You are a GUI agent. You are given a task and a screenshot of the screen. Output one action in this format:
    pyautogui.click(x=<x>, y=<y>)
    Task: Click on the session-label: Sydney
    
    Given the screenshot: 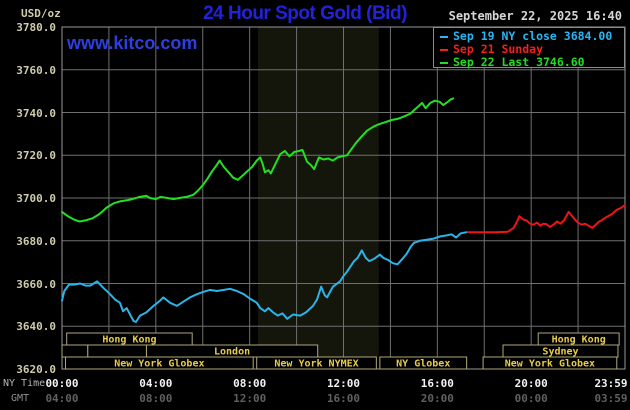 What is the action you would take?
    pyautogui.click(x=560, y=352)
    